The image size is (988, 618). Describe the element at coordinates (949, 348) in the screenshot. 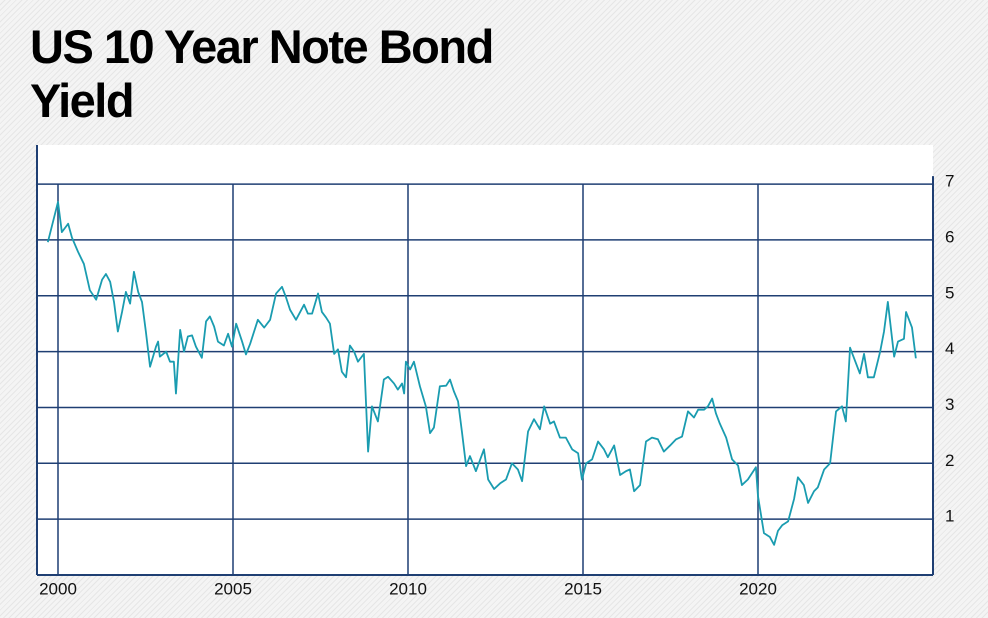

I see `y-tick-label: 4` at that location.